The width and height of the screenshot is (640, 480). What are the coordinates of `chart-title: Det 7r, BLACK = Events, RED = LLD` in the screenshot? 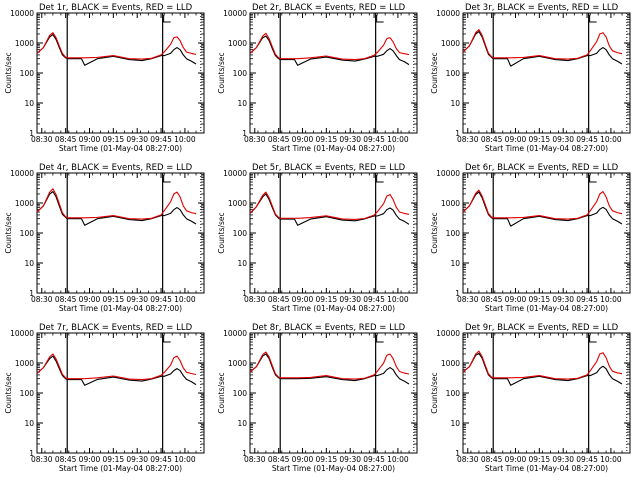 It's located at (116, 328).